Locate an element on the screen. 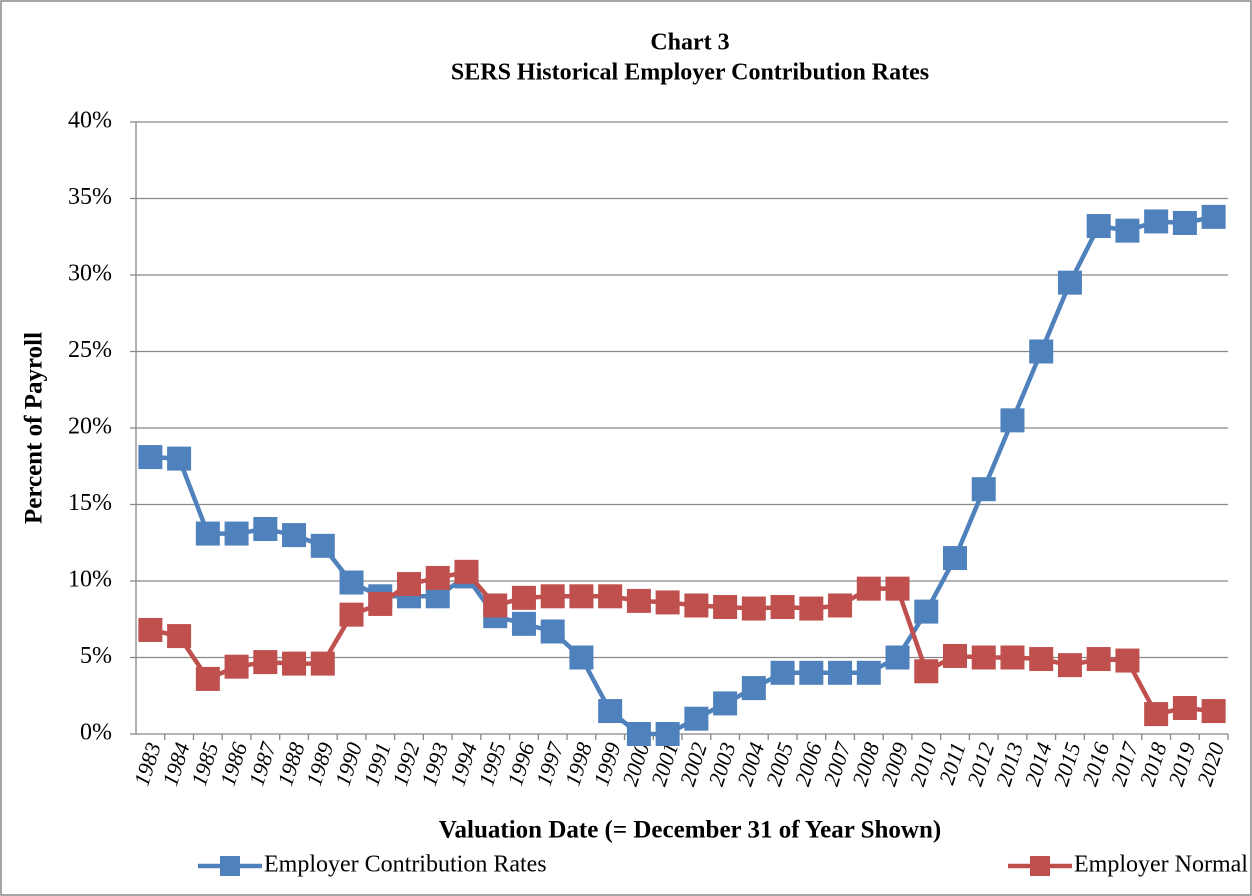  y-tick-label: 0% is located at coordinates (96, 733).